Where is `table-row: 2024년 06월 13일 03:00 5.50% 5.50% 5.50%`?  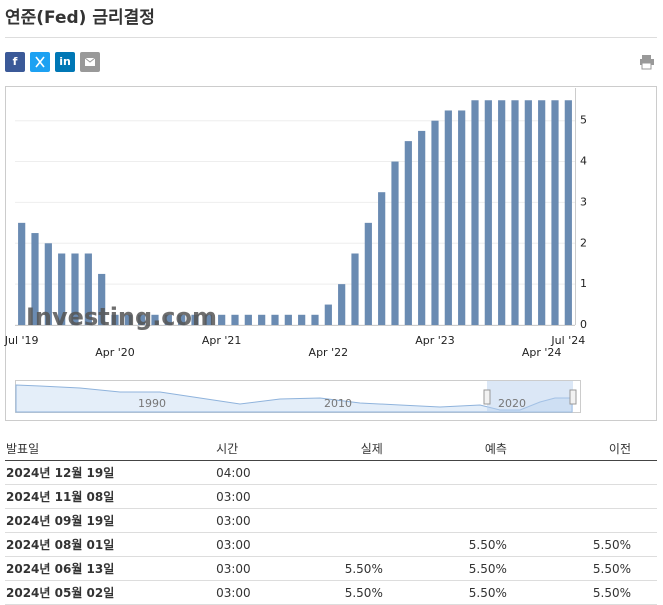
table-row: 2024년 06월 13일 03:00 5.50% 5.50% 5.50% is located at coordinates (331, 568).